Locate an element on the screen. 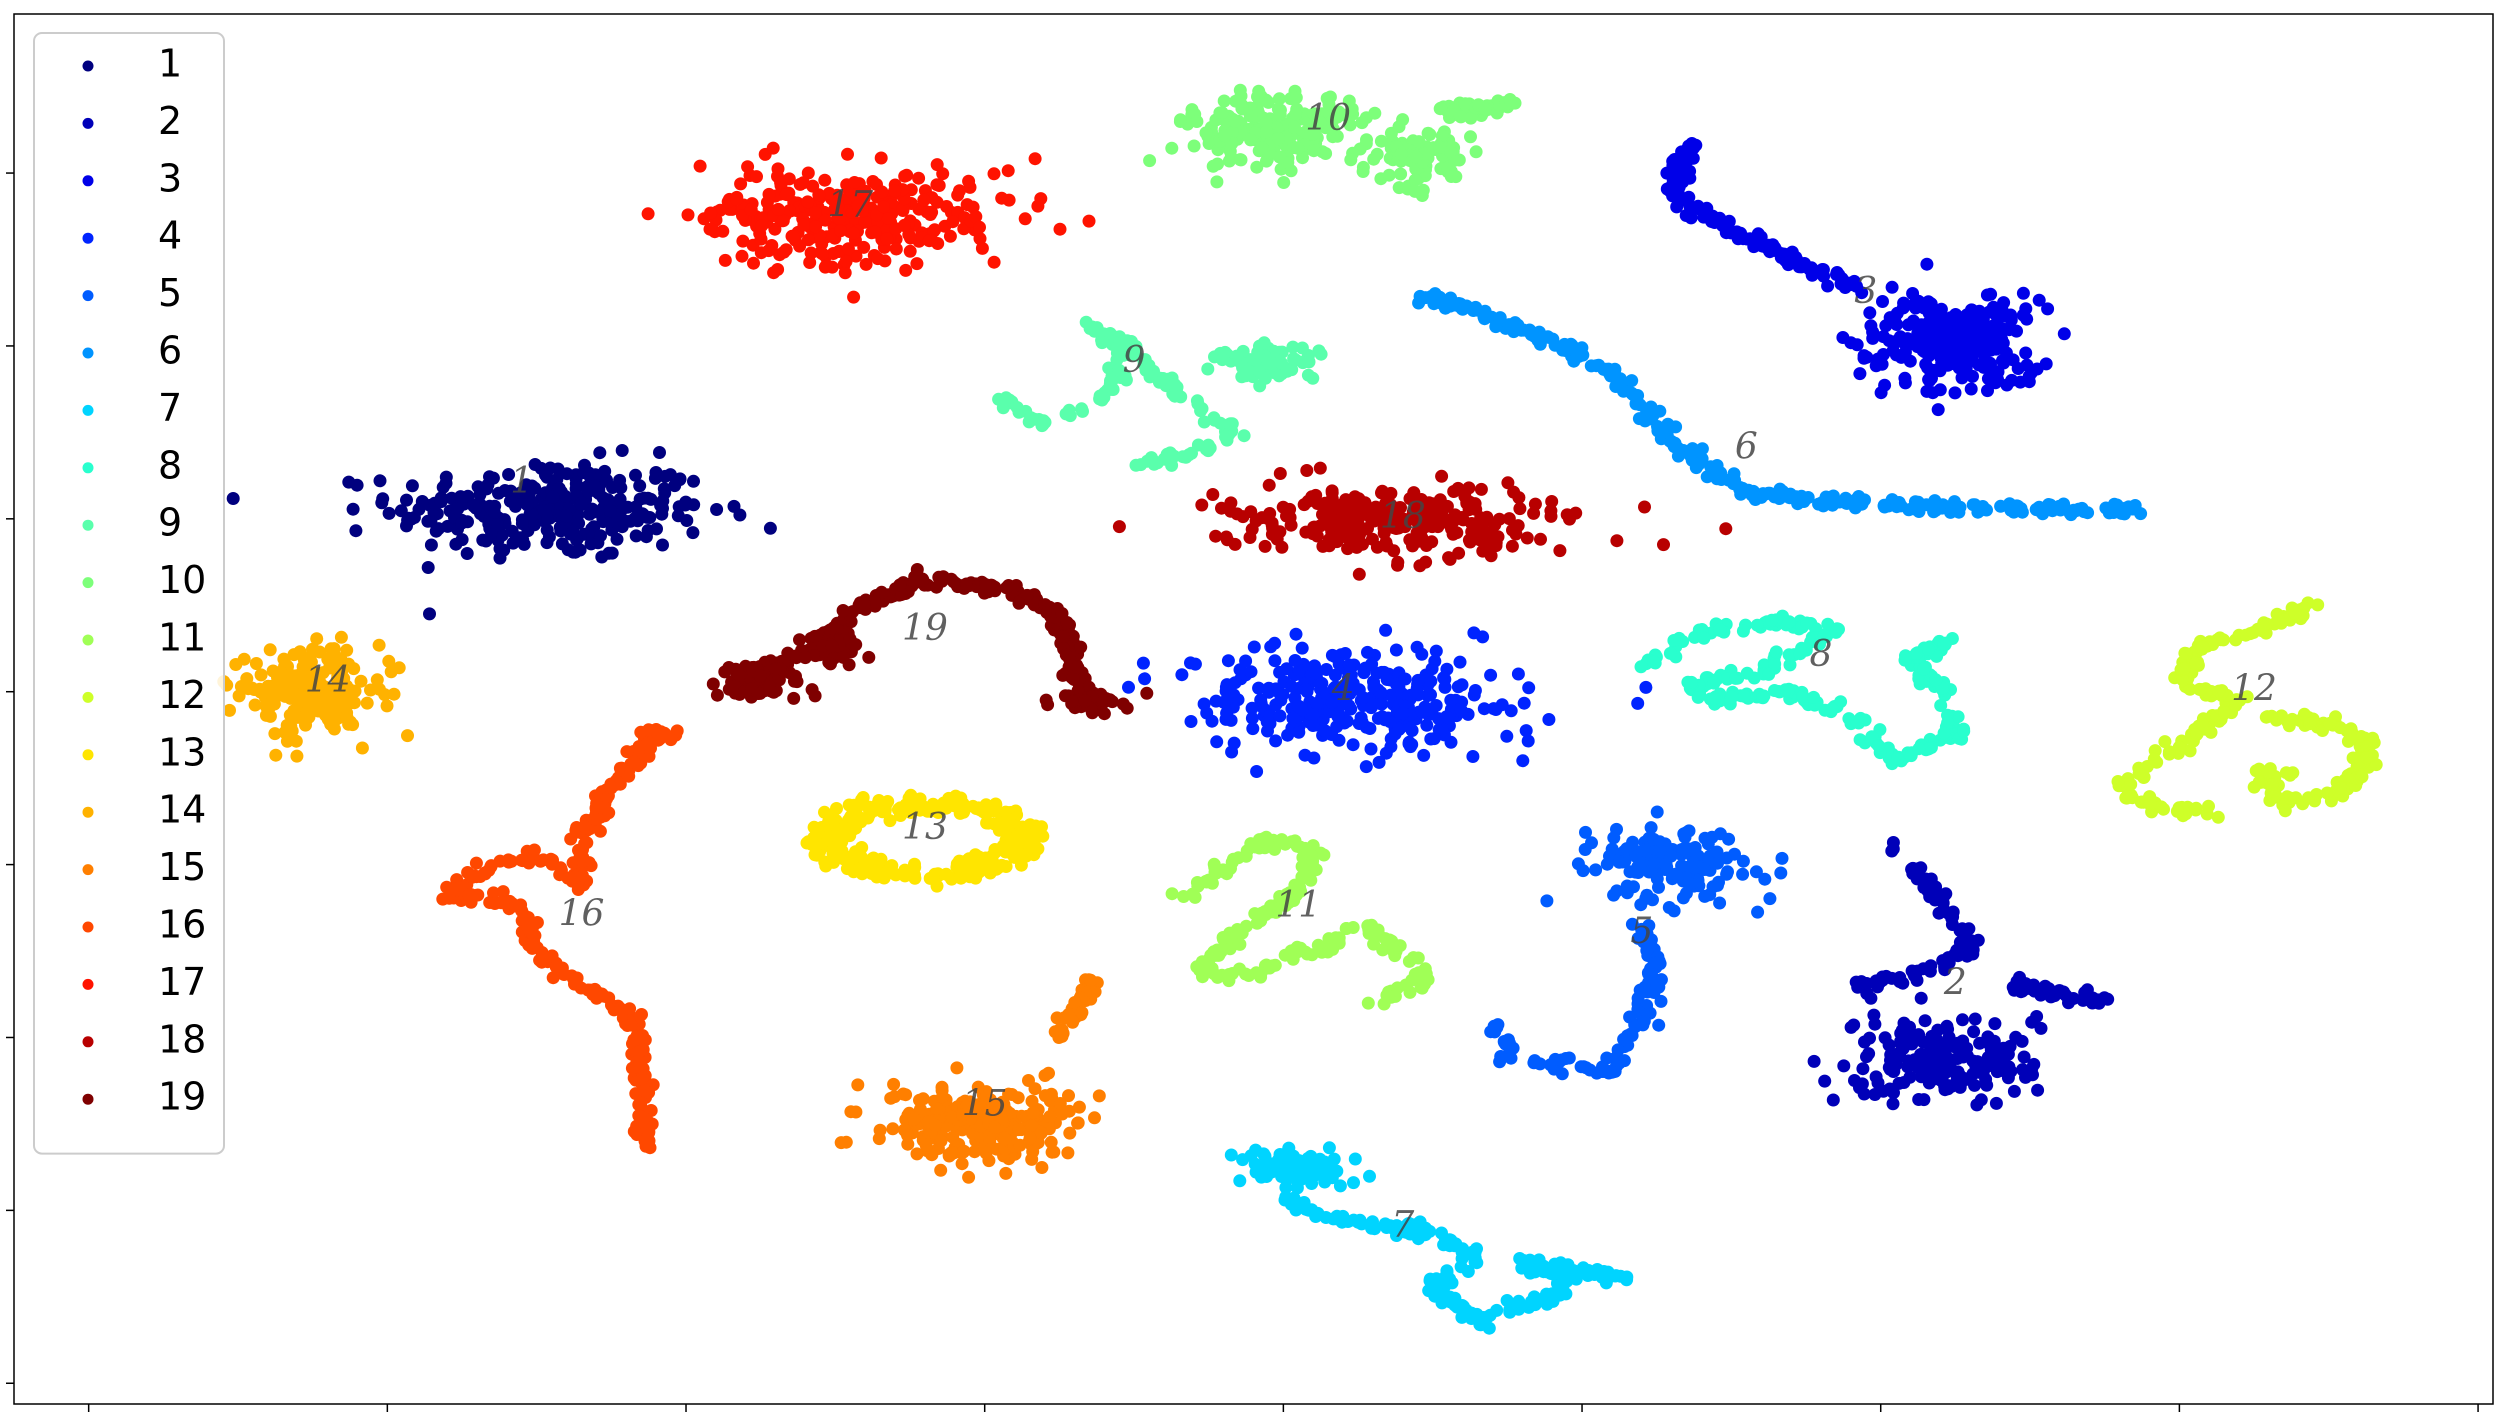 This screenshot has width=2507, height=1413. series-6-points is located at coordinates (1780, 404).